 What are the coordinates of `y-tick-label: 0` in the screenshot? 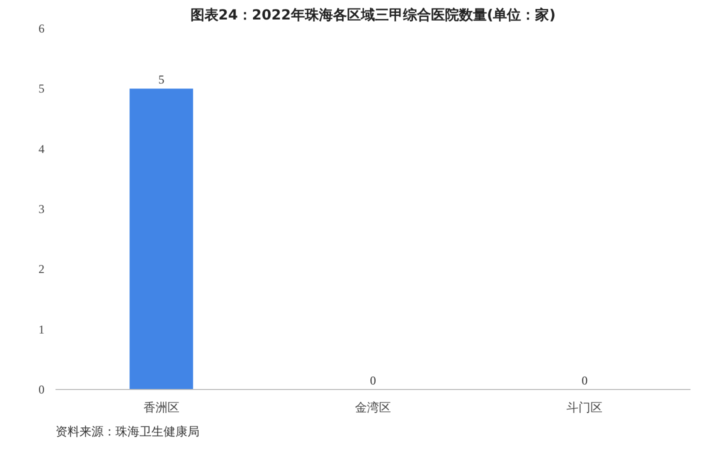 It's located at (41, 389).